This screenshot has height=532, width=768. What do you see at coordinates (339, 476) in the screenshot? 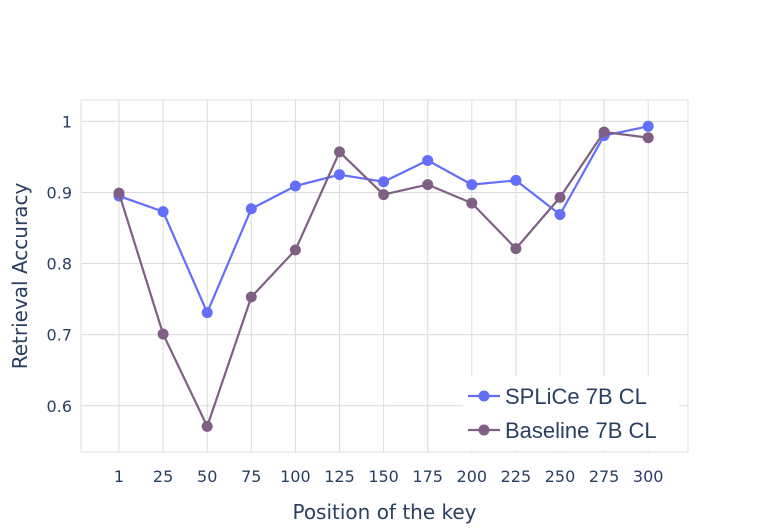
I see `x-tick-label: 125` at bounding box center [339, 476].